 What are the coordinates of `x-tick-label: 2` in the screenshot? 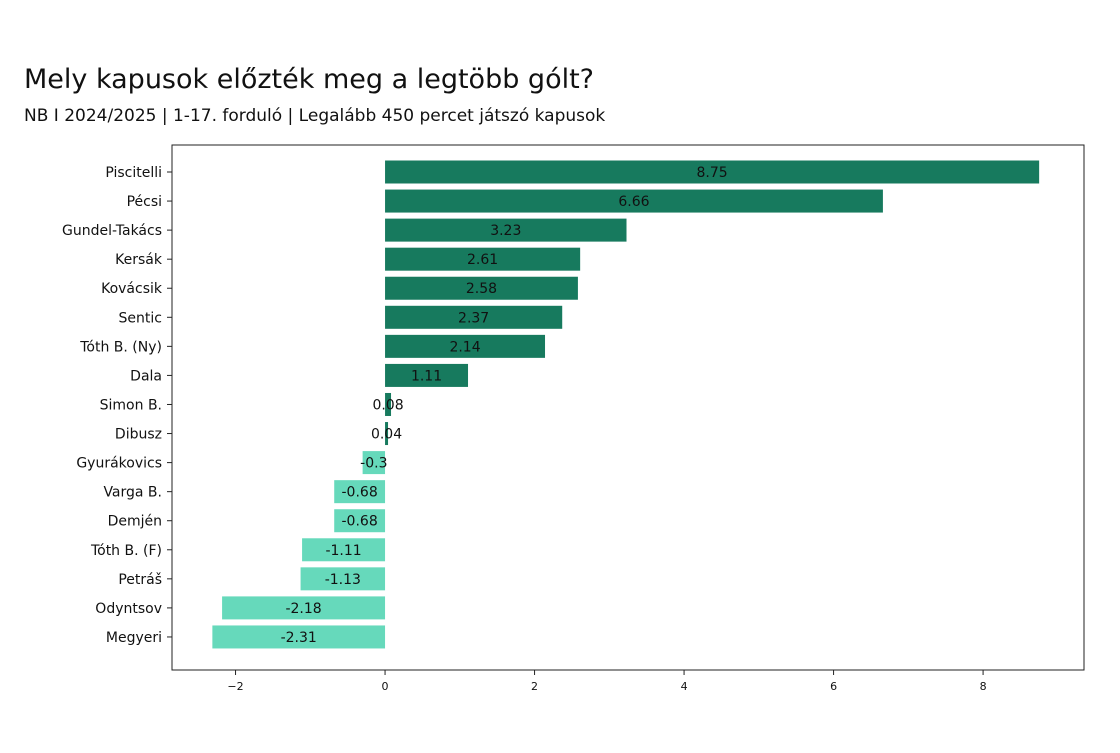 It's located at (534, 686).